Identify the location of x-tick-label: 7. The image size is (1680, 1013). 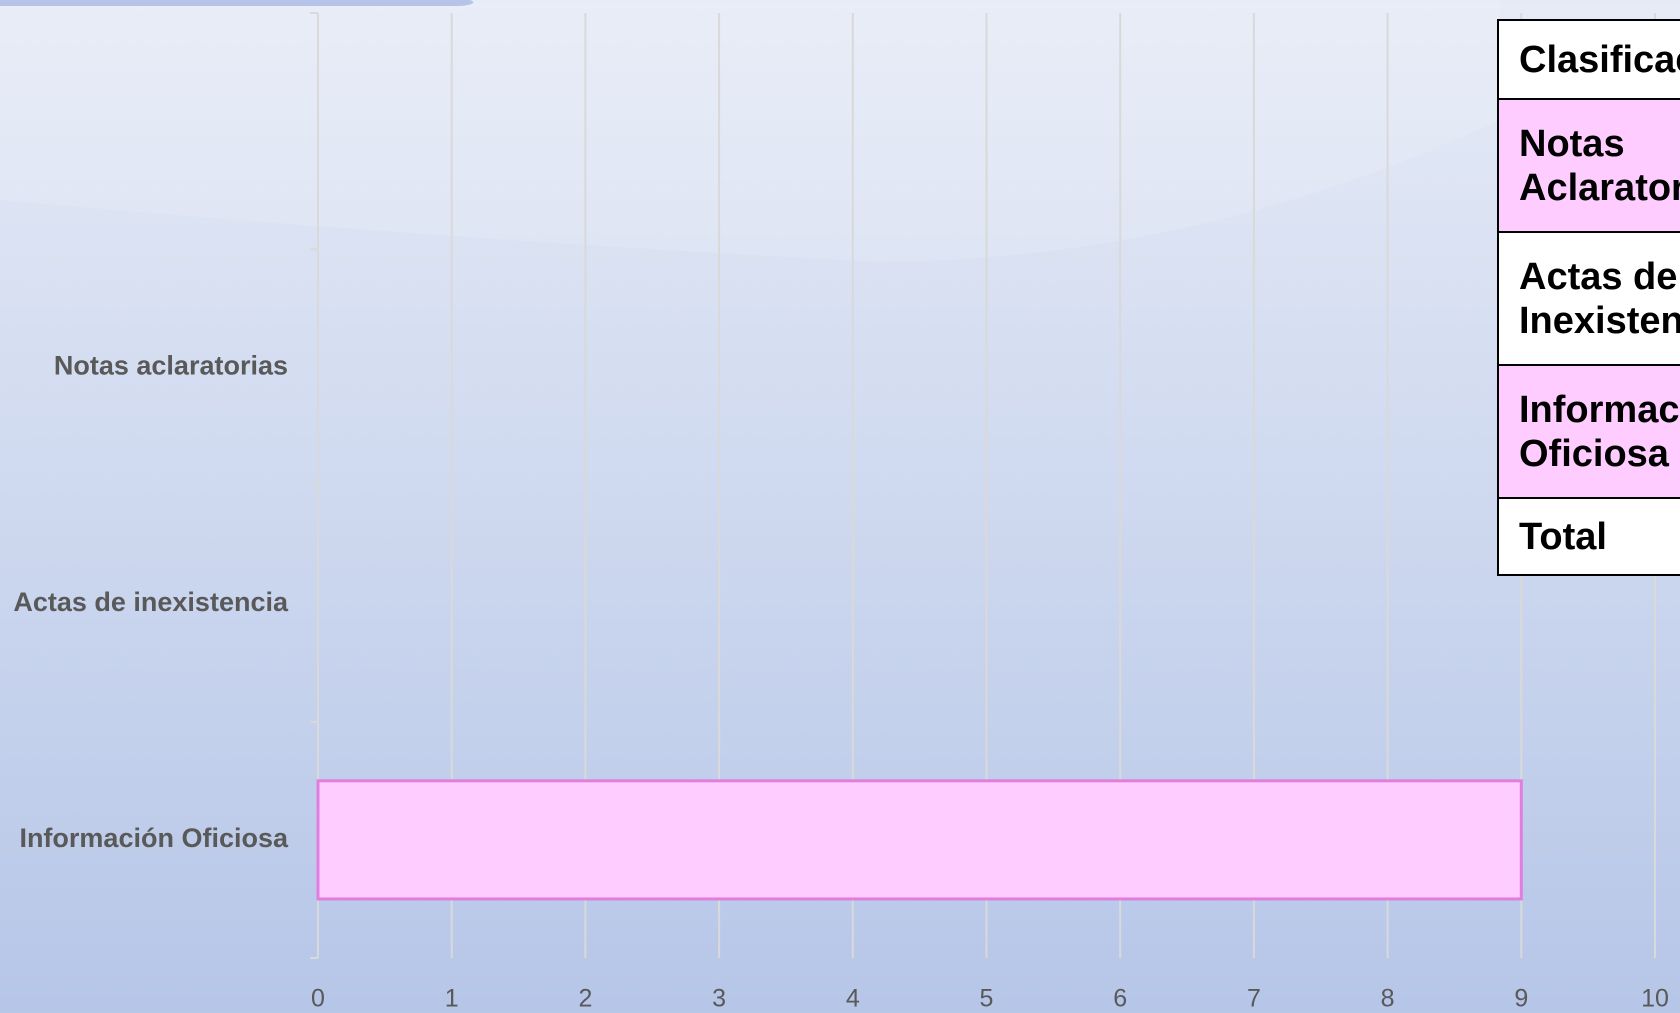
(1254, 999).